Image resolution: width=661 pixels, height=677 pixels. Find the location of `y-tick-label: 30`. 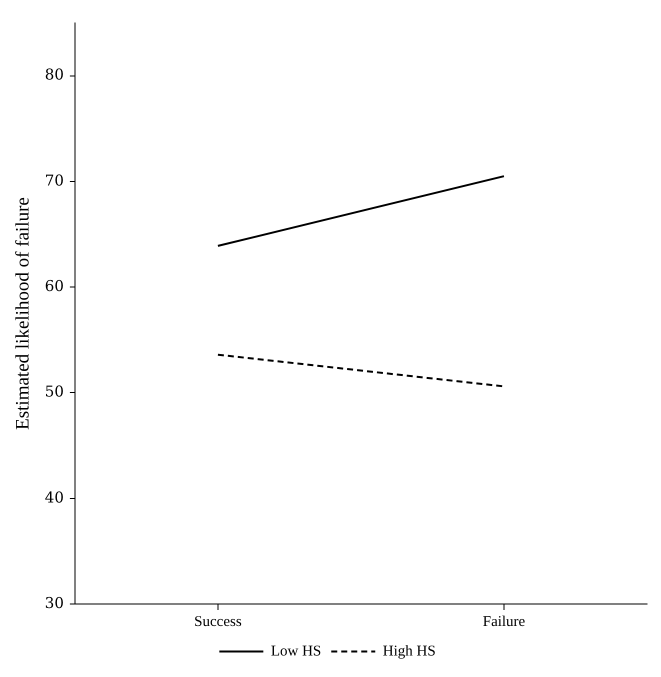

y-tick-label: 30 is located at coordinates (54, 603).